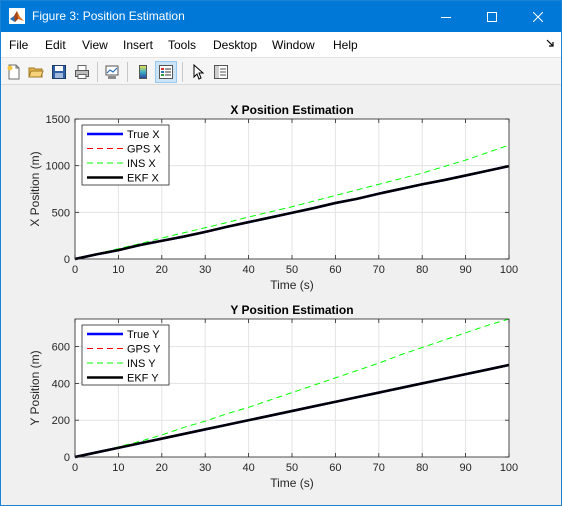  What do you see at coordinates (293, 45) in the screenshot?
I see `menu-window: Window` at bounding box center [293, 45].